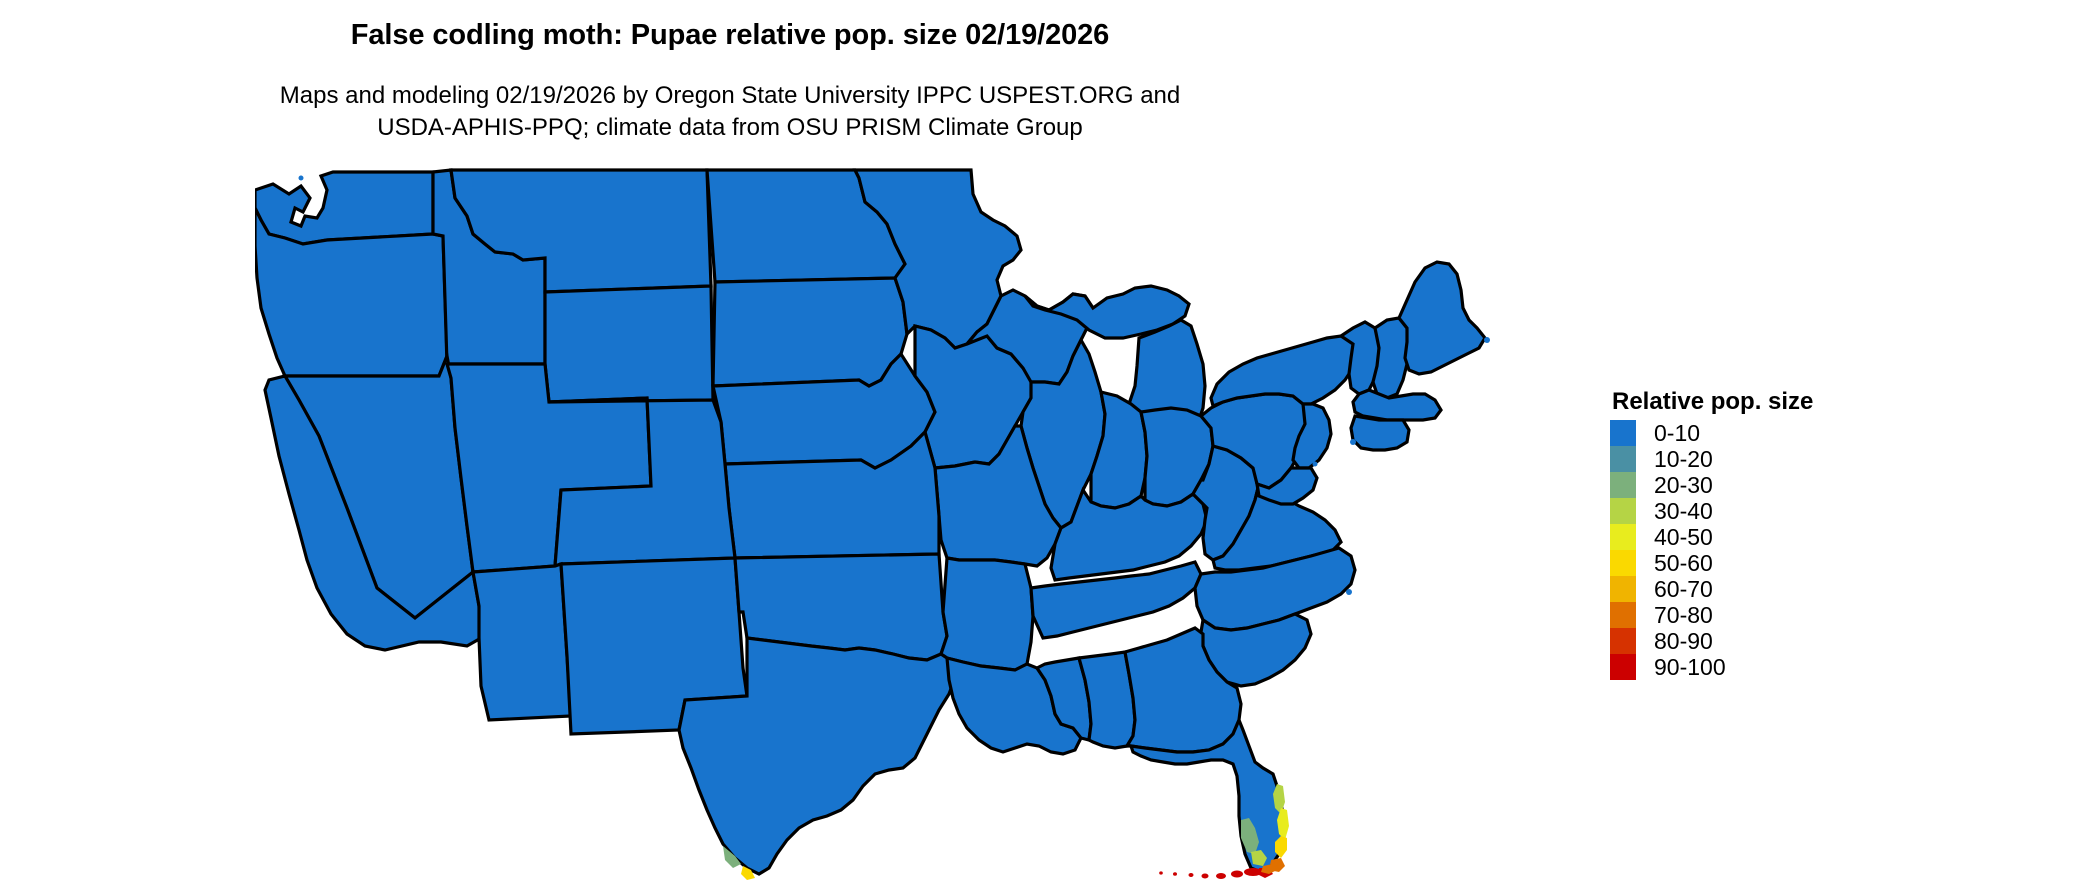  What do you see at coordinates (1683, 641) in the screenshot?
I see `legend-item-label: 80-90` at bounding box center [1683, 641].